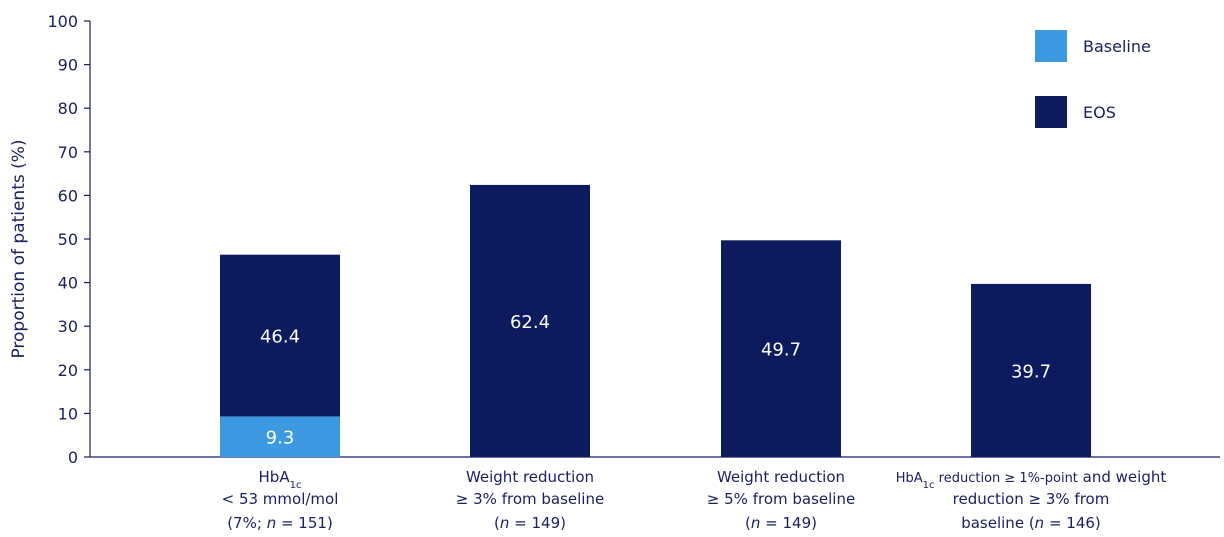 This screenshot has height=537, width=1224. Describe the element at coordinates (1031, 523) in the screenshot. I see `category-label-3-line-2: baseline (n = 146)` at that location.